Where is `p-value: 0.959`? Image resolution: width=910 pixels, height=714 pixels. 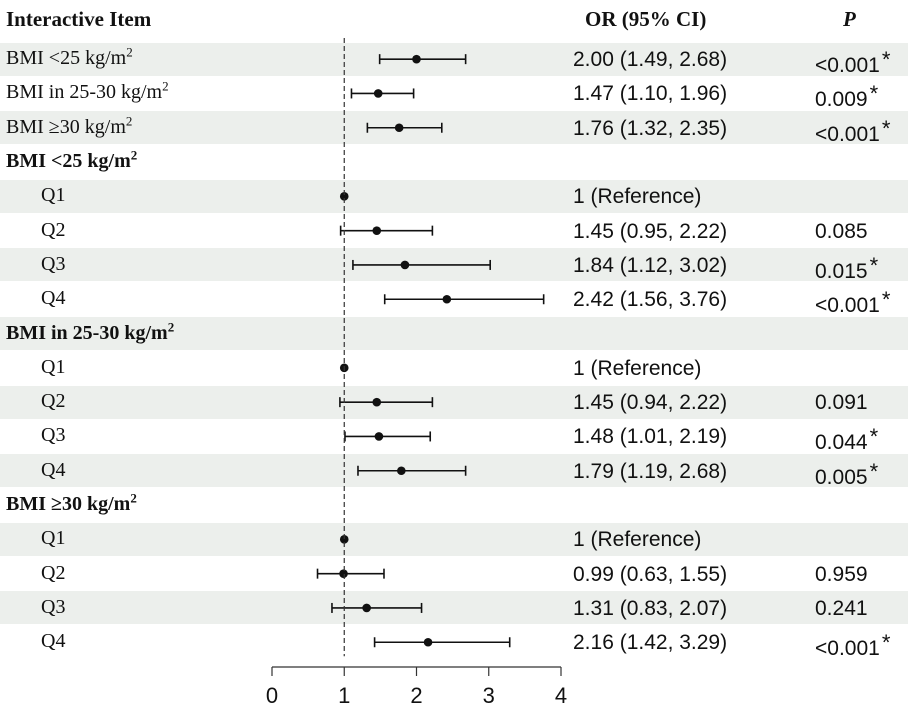 p-value: 0.959 is located at coordinates (841, 575).